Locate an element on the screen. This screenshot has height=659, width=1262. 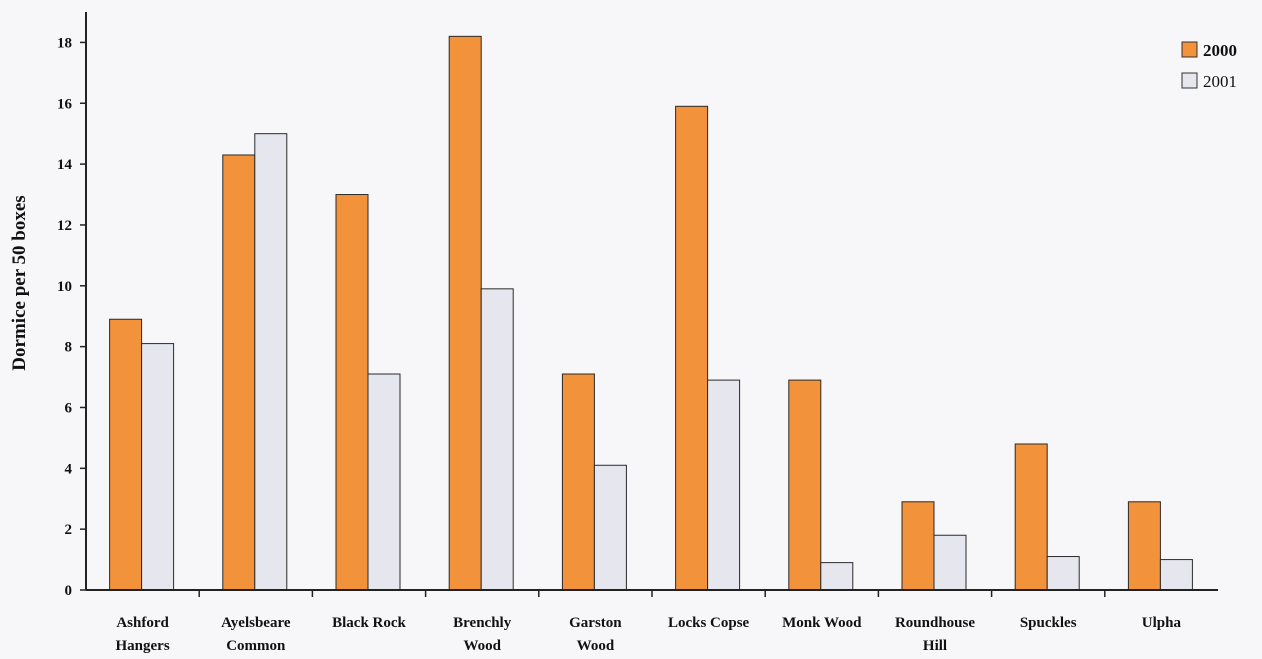
x-tick-label: Roundhouse Hill is located at coordinates (935, 634).